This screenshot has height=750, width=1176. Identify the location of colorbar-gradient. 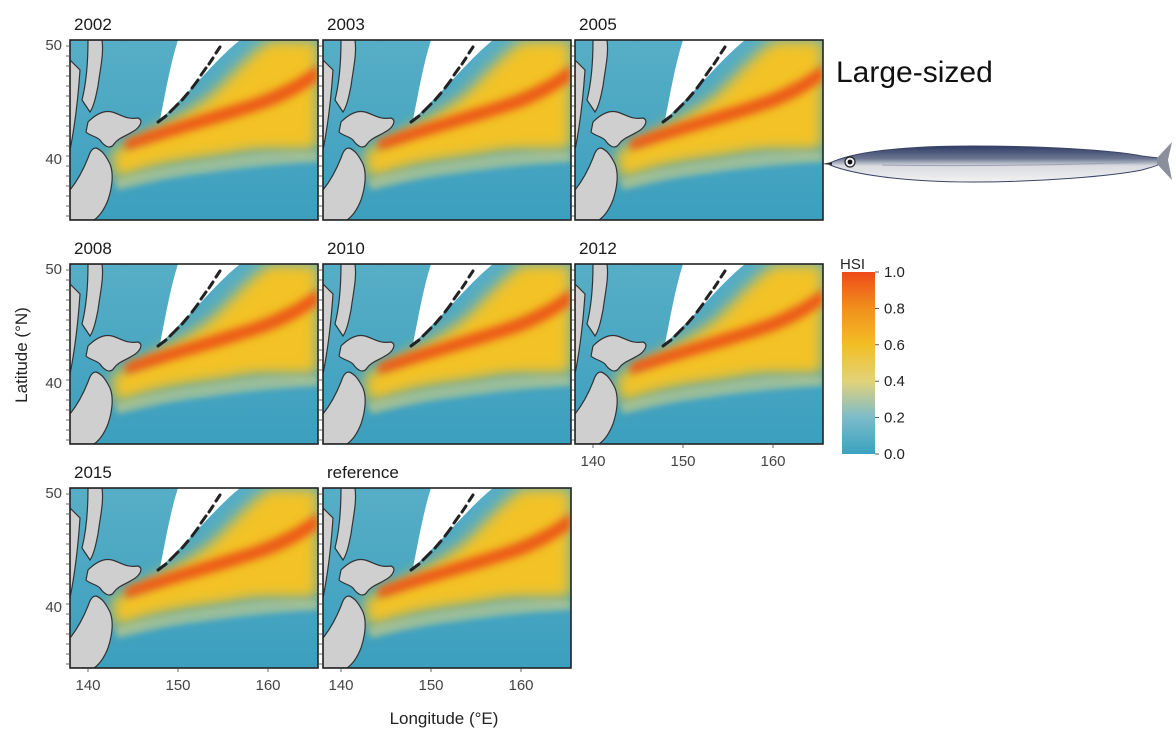
(858, 363).